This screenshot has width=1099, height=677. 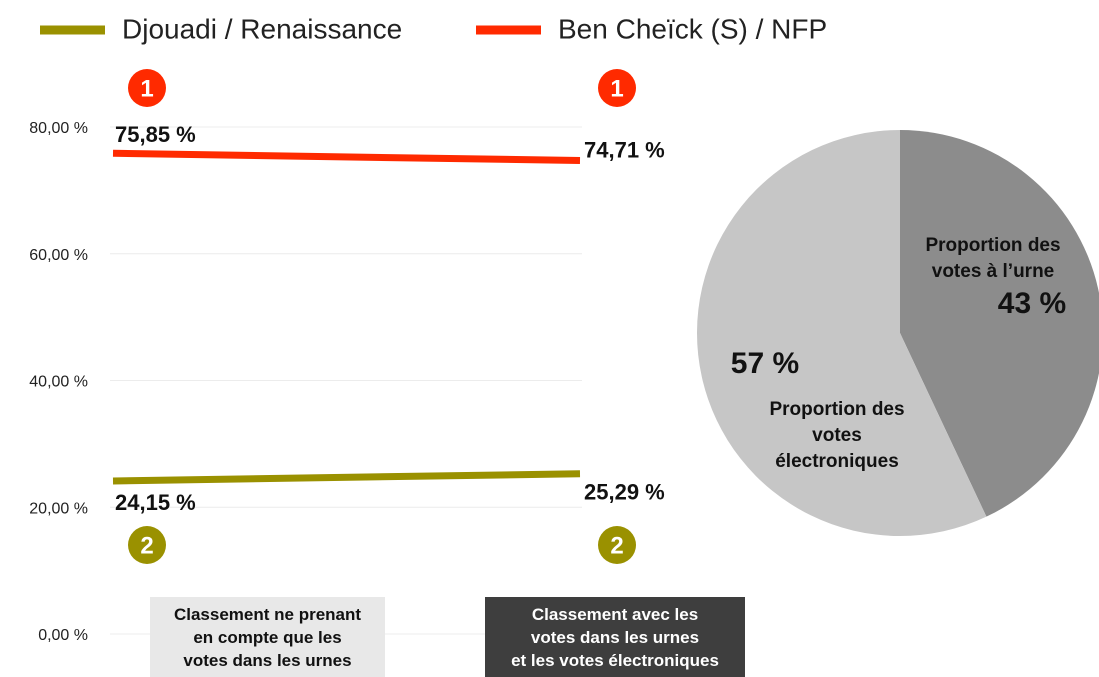 What do you see at coordinates (765, 363) in the screenshot?
I see `slice-value: 57 %` at bounding box center [765, 363].